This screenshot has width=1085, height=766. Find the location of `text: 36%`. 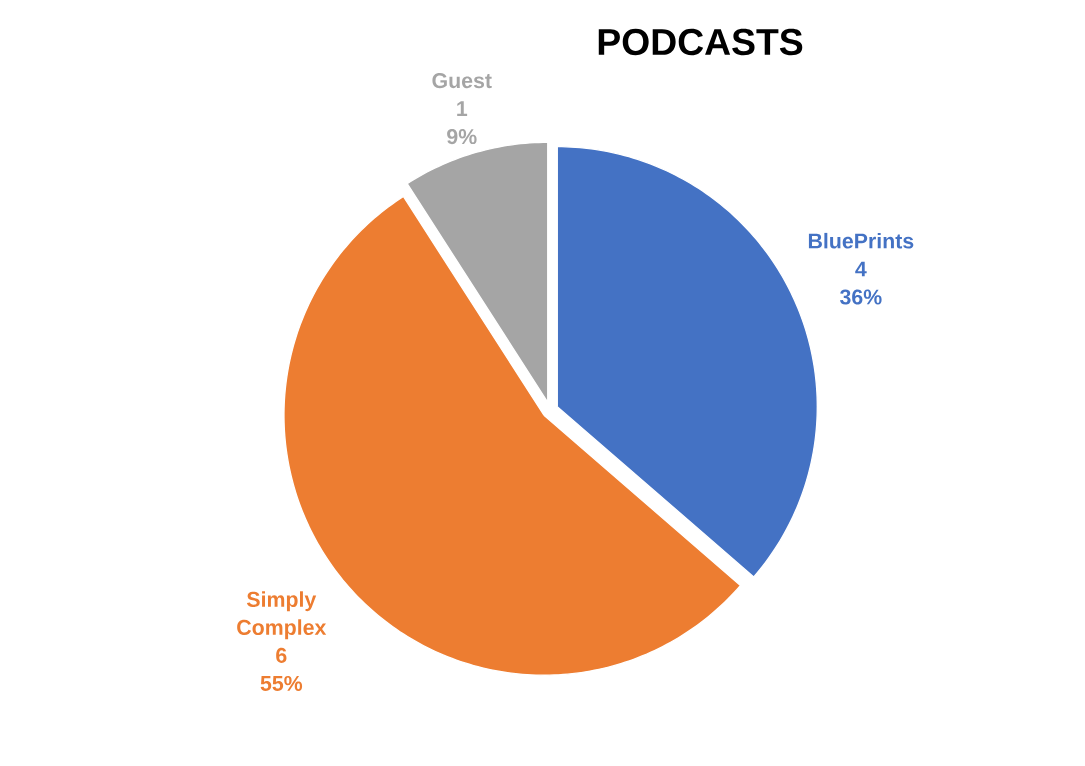

text: 36% is located at coordinates (860, 297).